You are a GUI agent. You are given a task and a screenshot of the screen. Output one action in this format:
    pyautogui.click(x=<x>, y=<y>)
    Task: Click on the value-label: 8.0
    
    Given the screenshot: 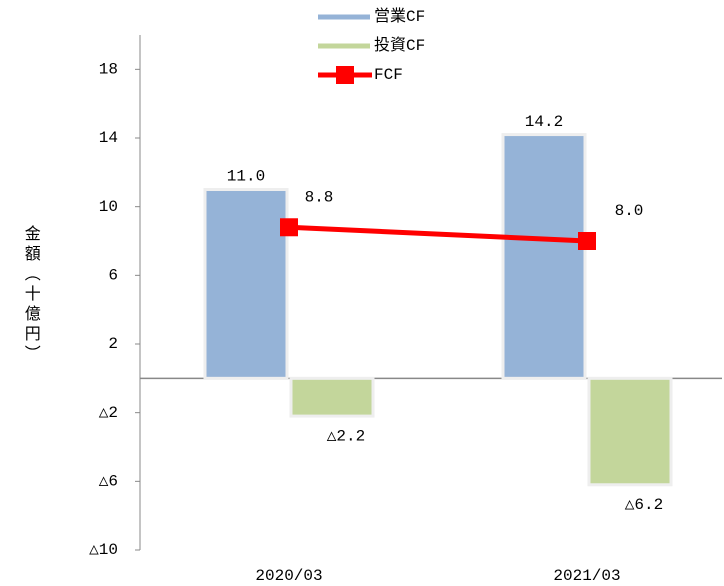 What is the action you would take?
    pyautogui.click(x=629, y=211)
    